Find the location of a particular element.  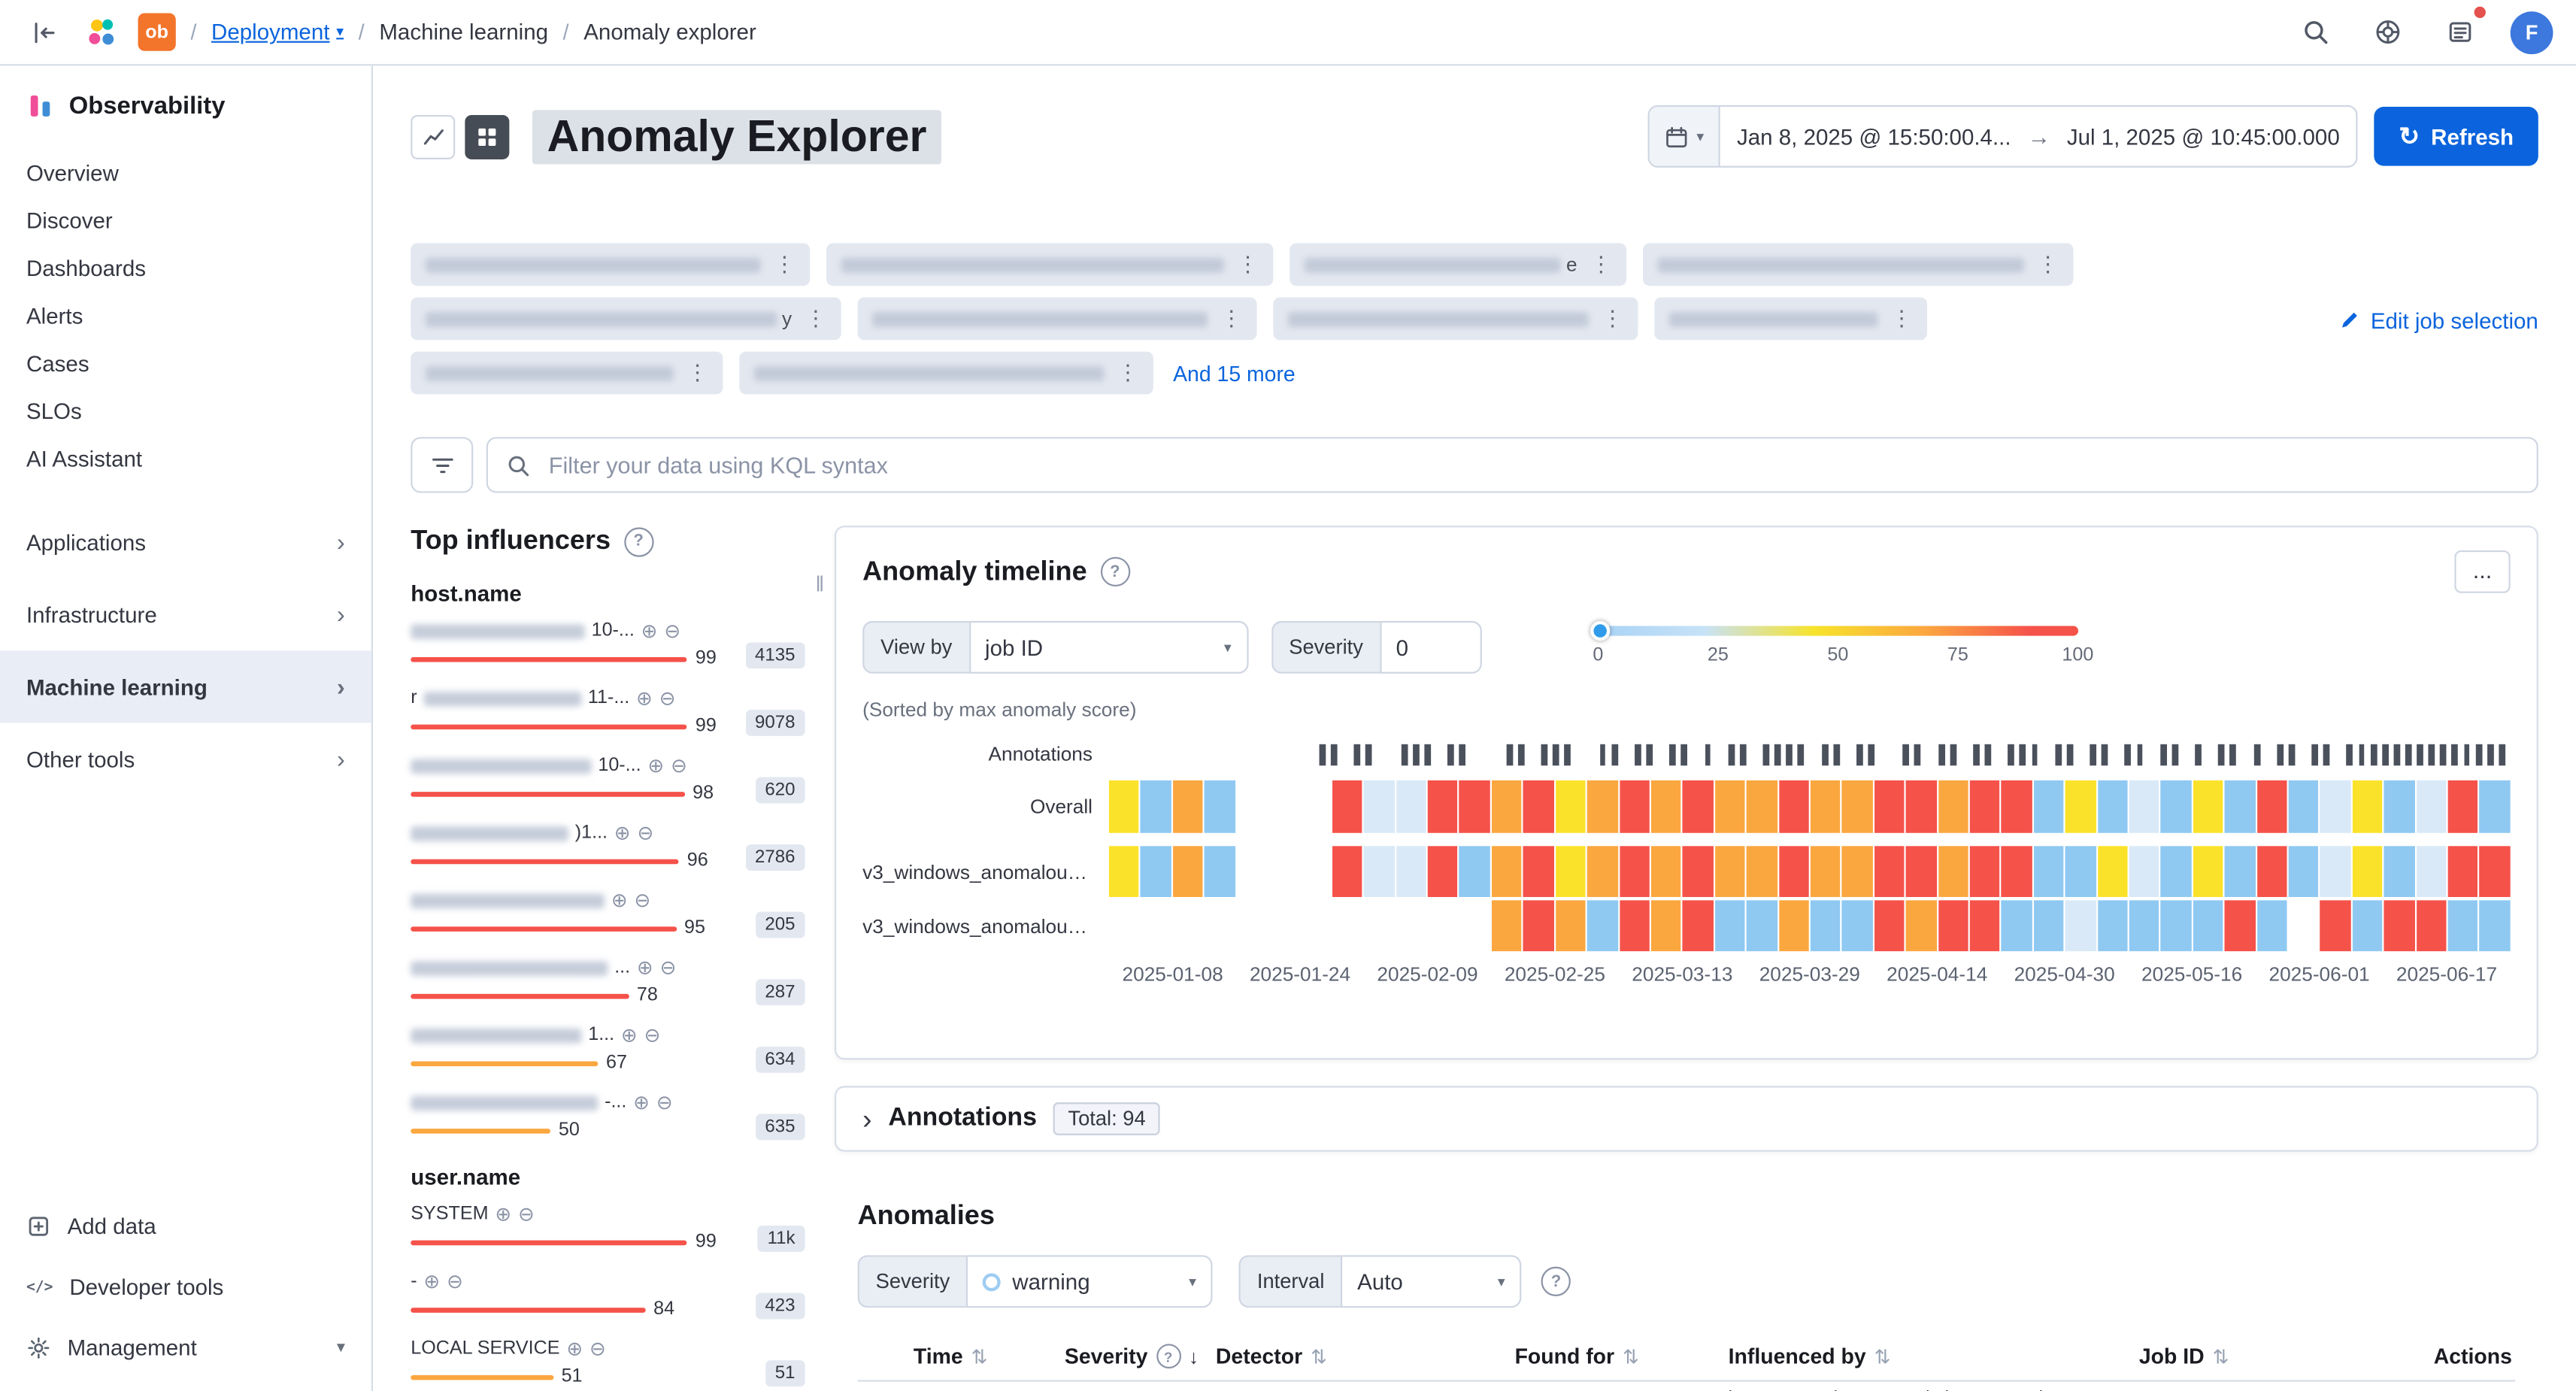

sidebar-item-developer-tools: </> Developer tools is located at coordinates (125, 1287).